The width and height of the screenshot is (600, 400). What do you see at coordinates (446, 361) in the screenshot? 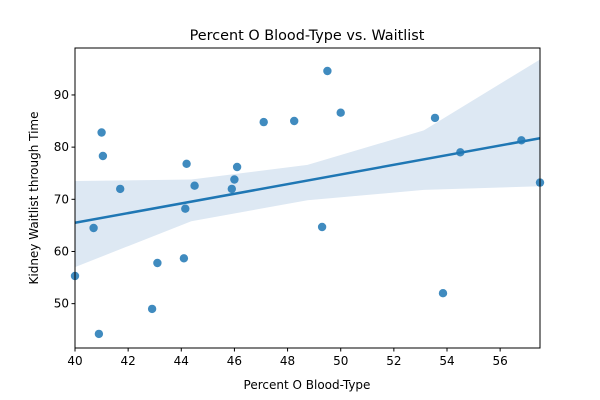
I see `x-tick-label: 54` at bounding box center [446, 361].